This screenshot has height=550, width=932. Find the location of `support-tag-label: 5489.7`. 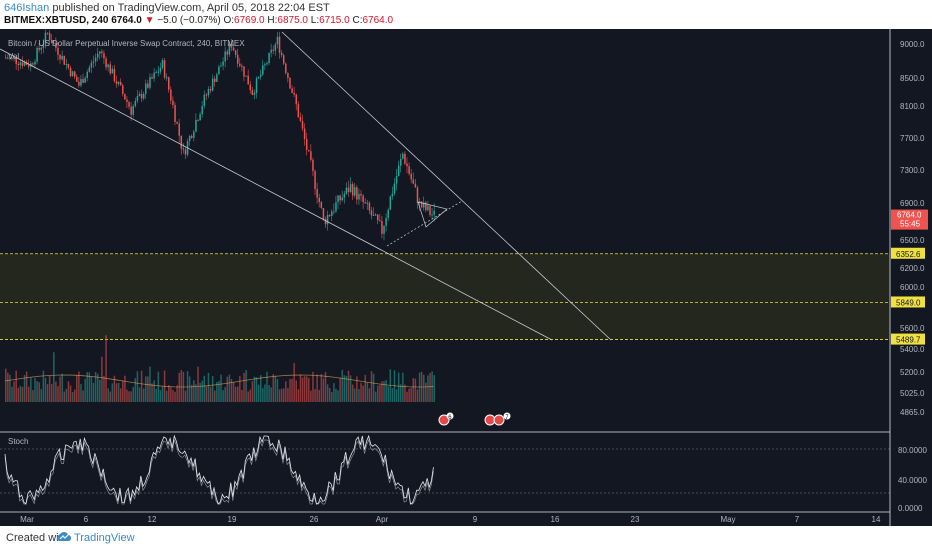

support-tag-label: 5489.7 is located at coordinates (908, 340).